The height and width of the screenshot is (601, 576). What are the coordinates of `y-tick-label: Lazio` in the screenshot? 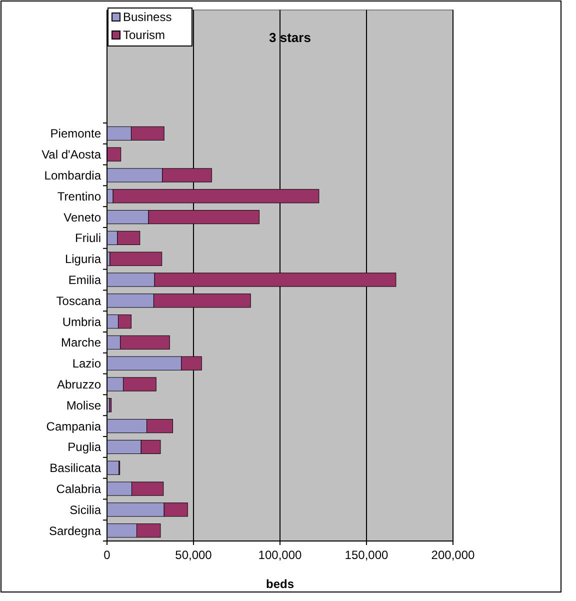 It's located at (87, 363).